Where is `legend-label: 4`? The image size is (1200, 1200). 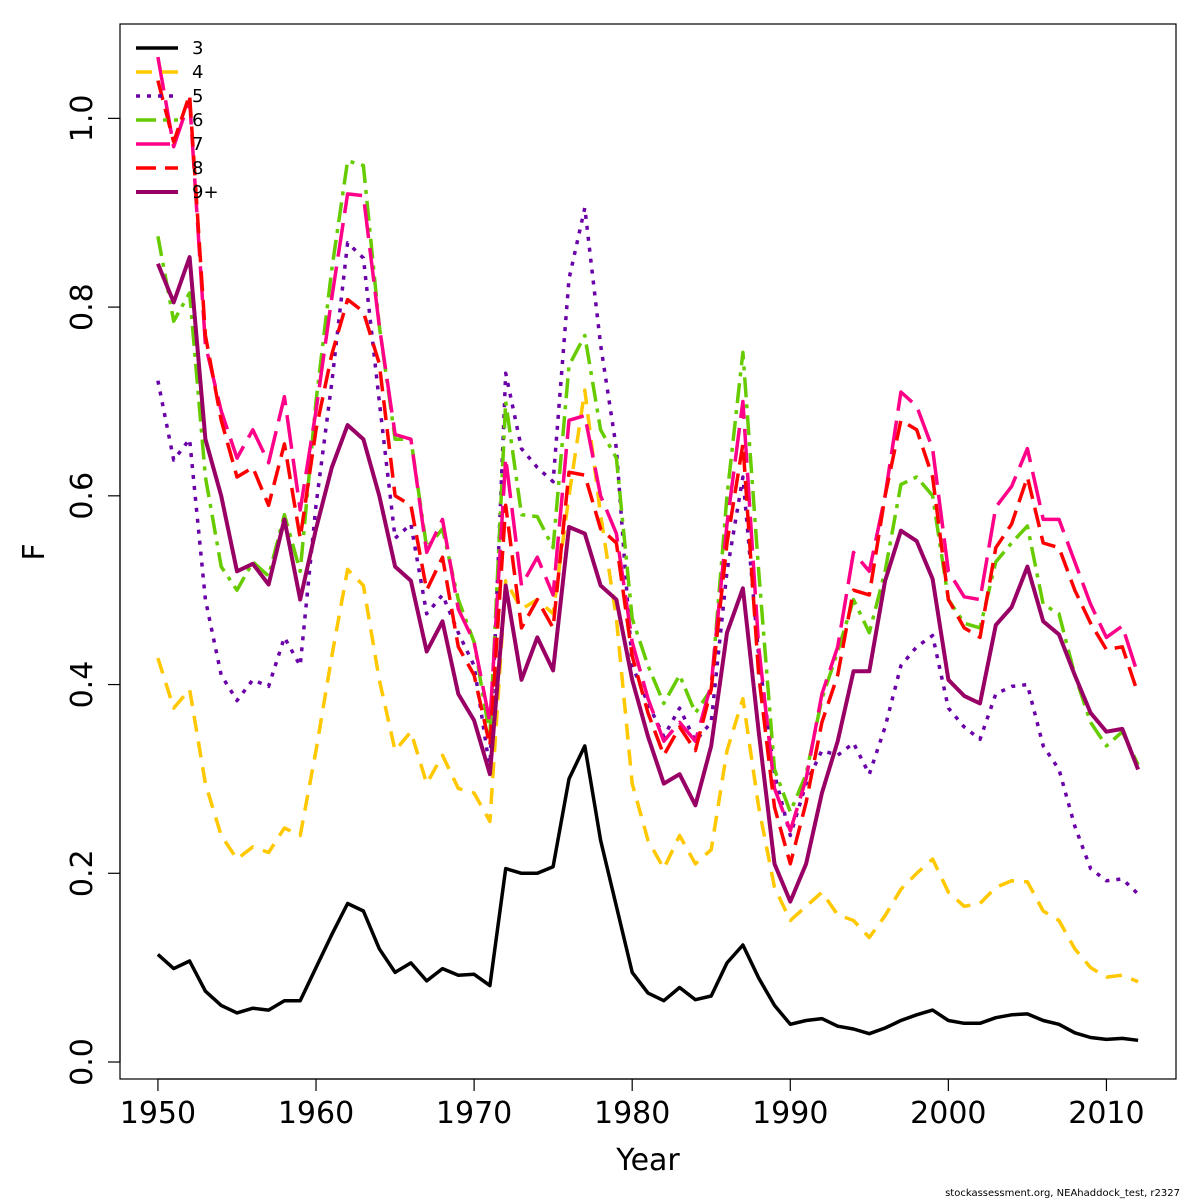 legend-label: 4 is located at coordinates (197, 72).